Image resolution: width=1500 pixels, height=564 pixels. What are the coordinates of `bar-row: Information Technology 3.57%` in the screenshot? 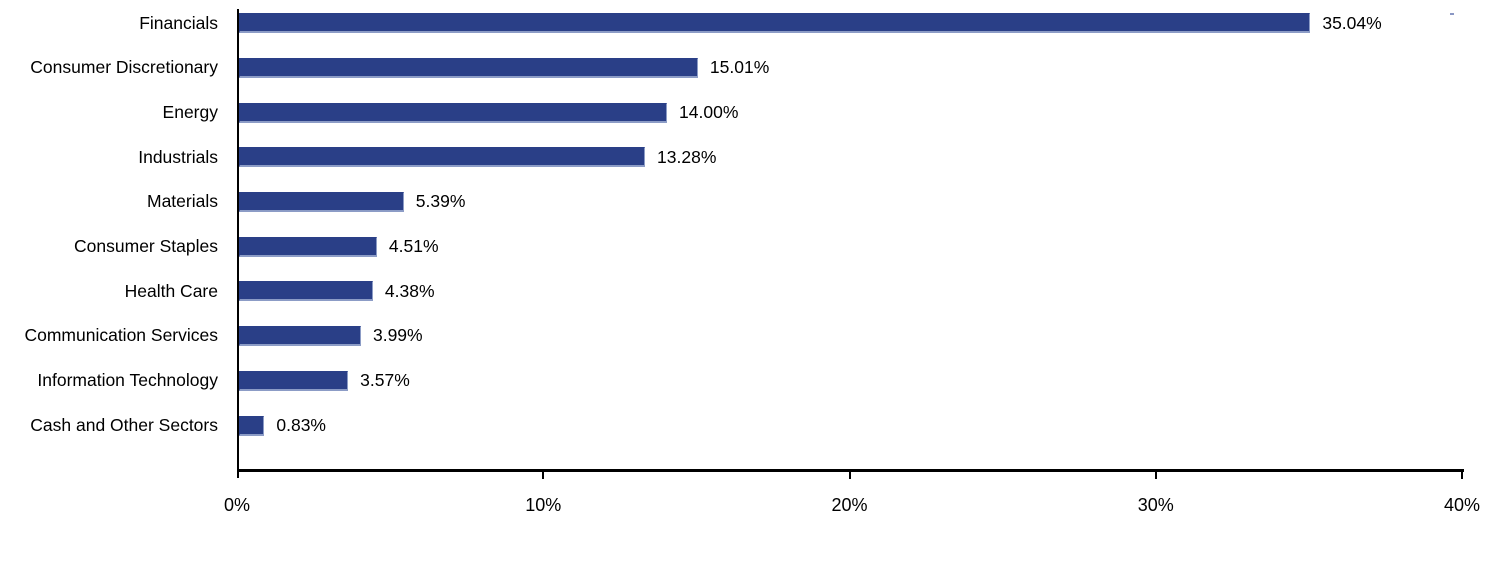 It's located at (750, 381).